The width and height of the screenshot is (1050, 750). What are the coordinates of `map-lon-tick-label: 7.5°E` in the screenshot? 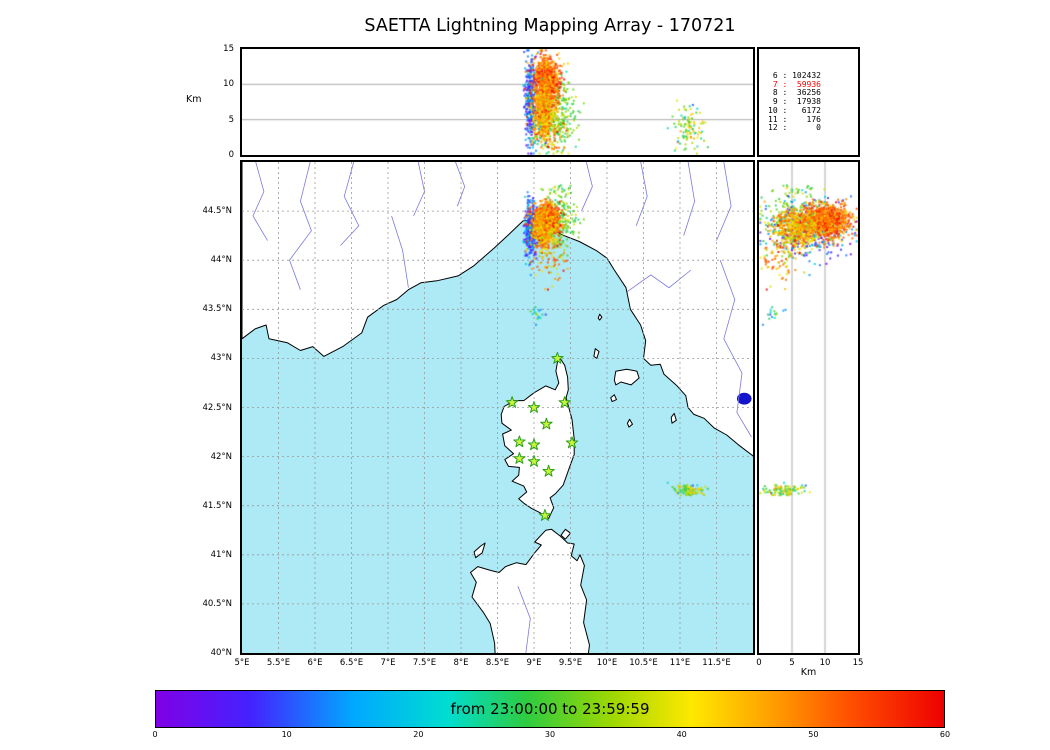 It's located at (424, 663).